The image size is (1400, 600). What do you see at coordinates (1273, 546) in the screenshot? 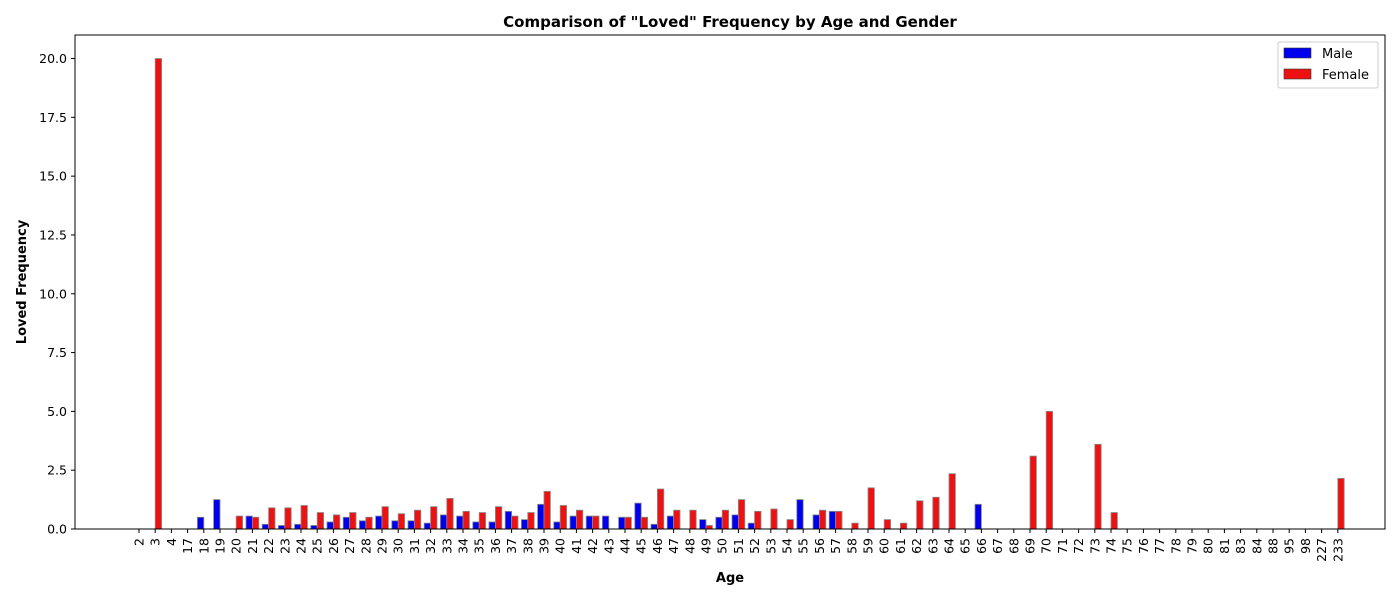
I see `x-tick-label: 88` at bounding box center [1273, 546].